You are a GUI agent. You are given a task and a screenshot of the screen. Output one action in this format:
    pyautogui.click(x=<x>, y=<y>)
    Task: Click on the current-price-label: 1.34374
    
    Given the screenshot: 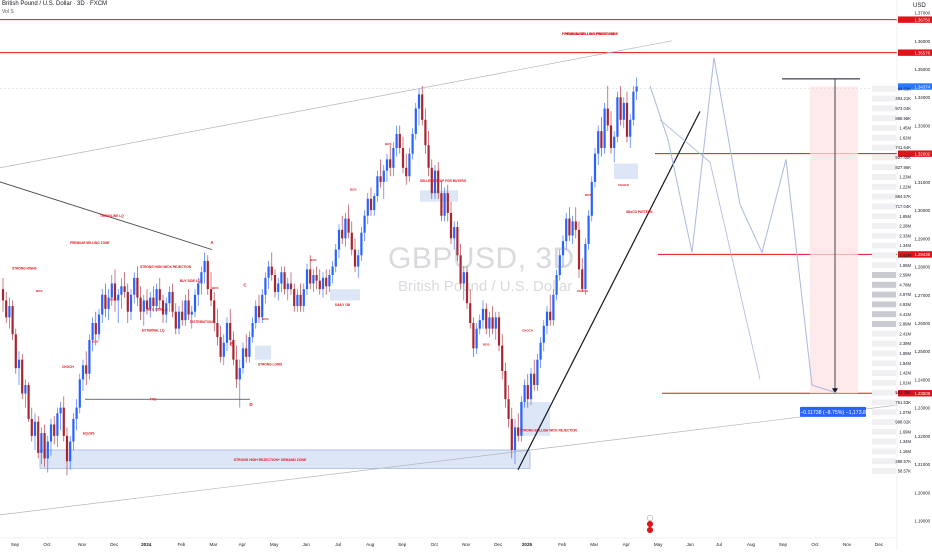 What is the action you would take?
    pyautogui.click(x=922, y=86)
    